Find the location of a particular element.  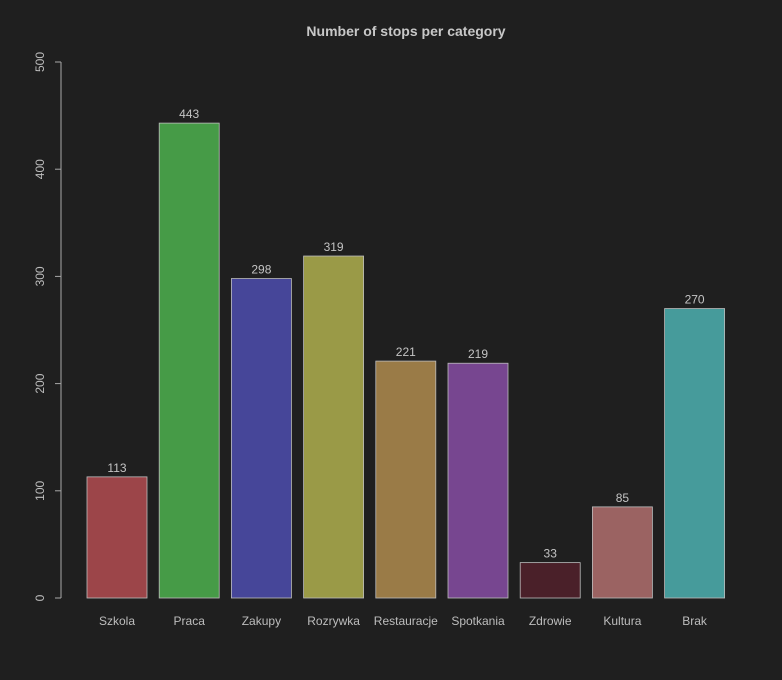

x-tick-label: Praca is located at coordinates (190, 621).